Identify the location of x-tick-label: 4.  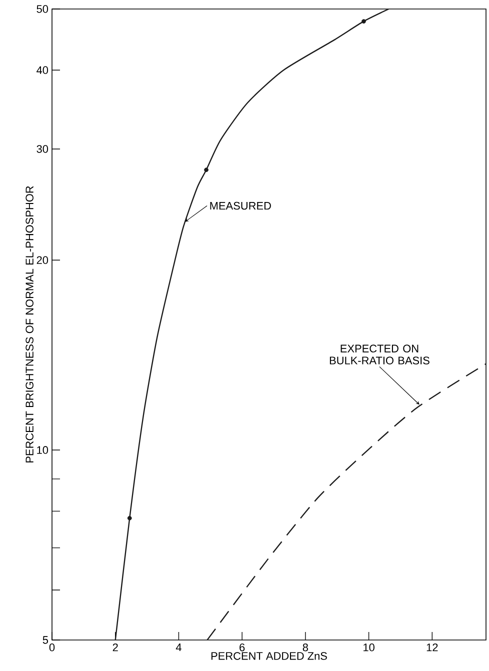
(179, 648).